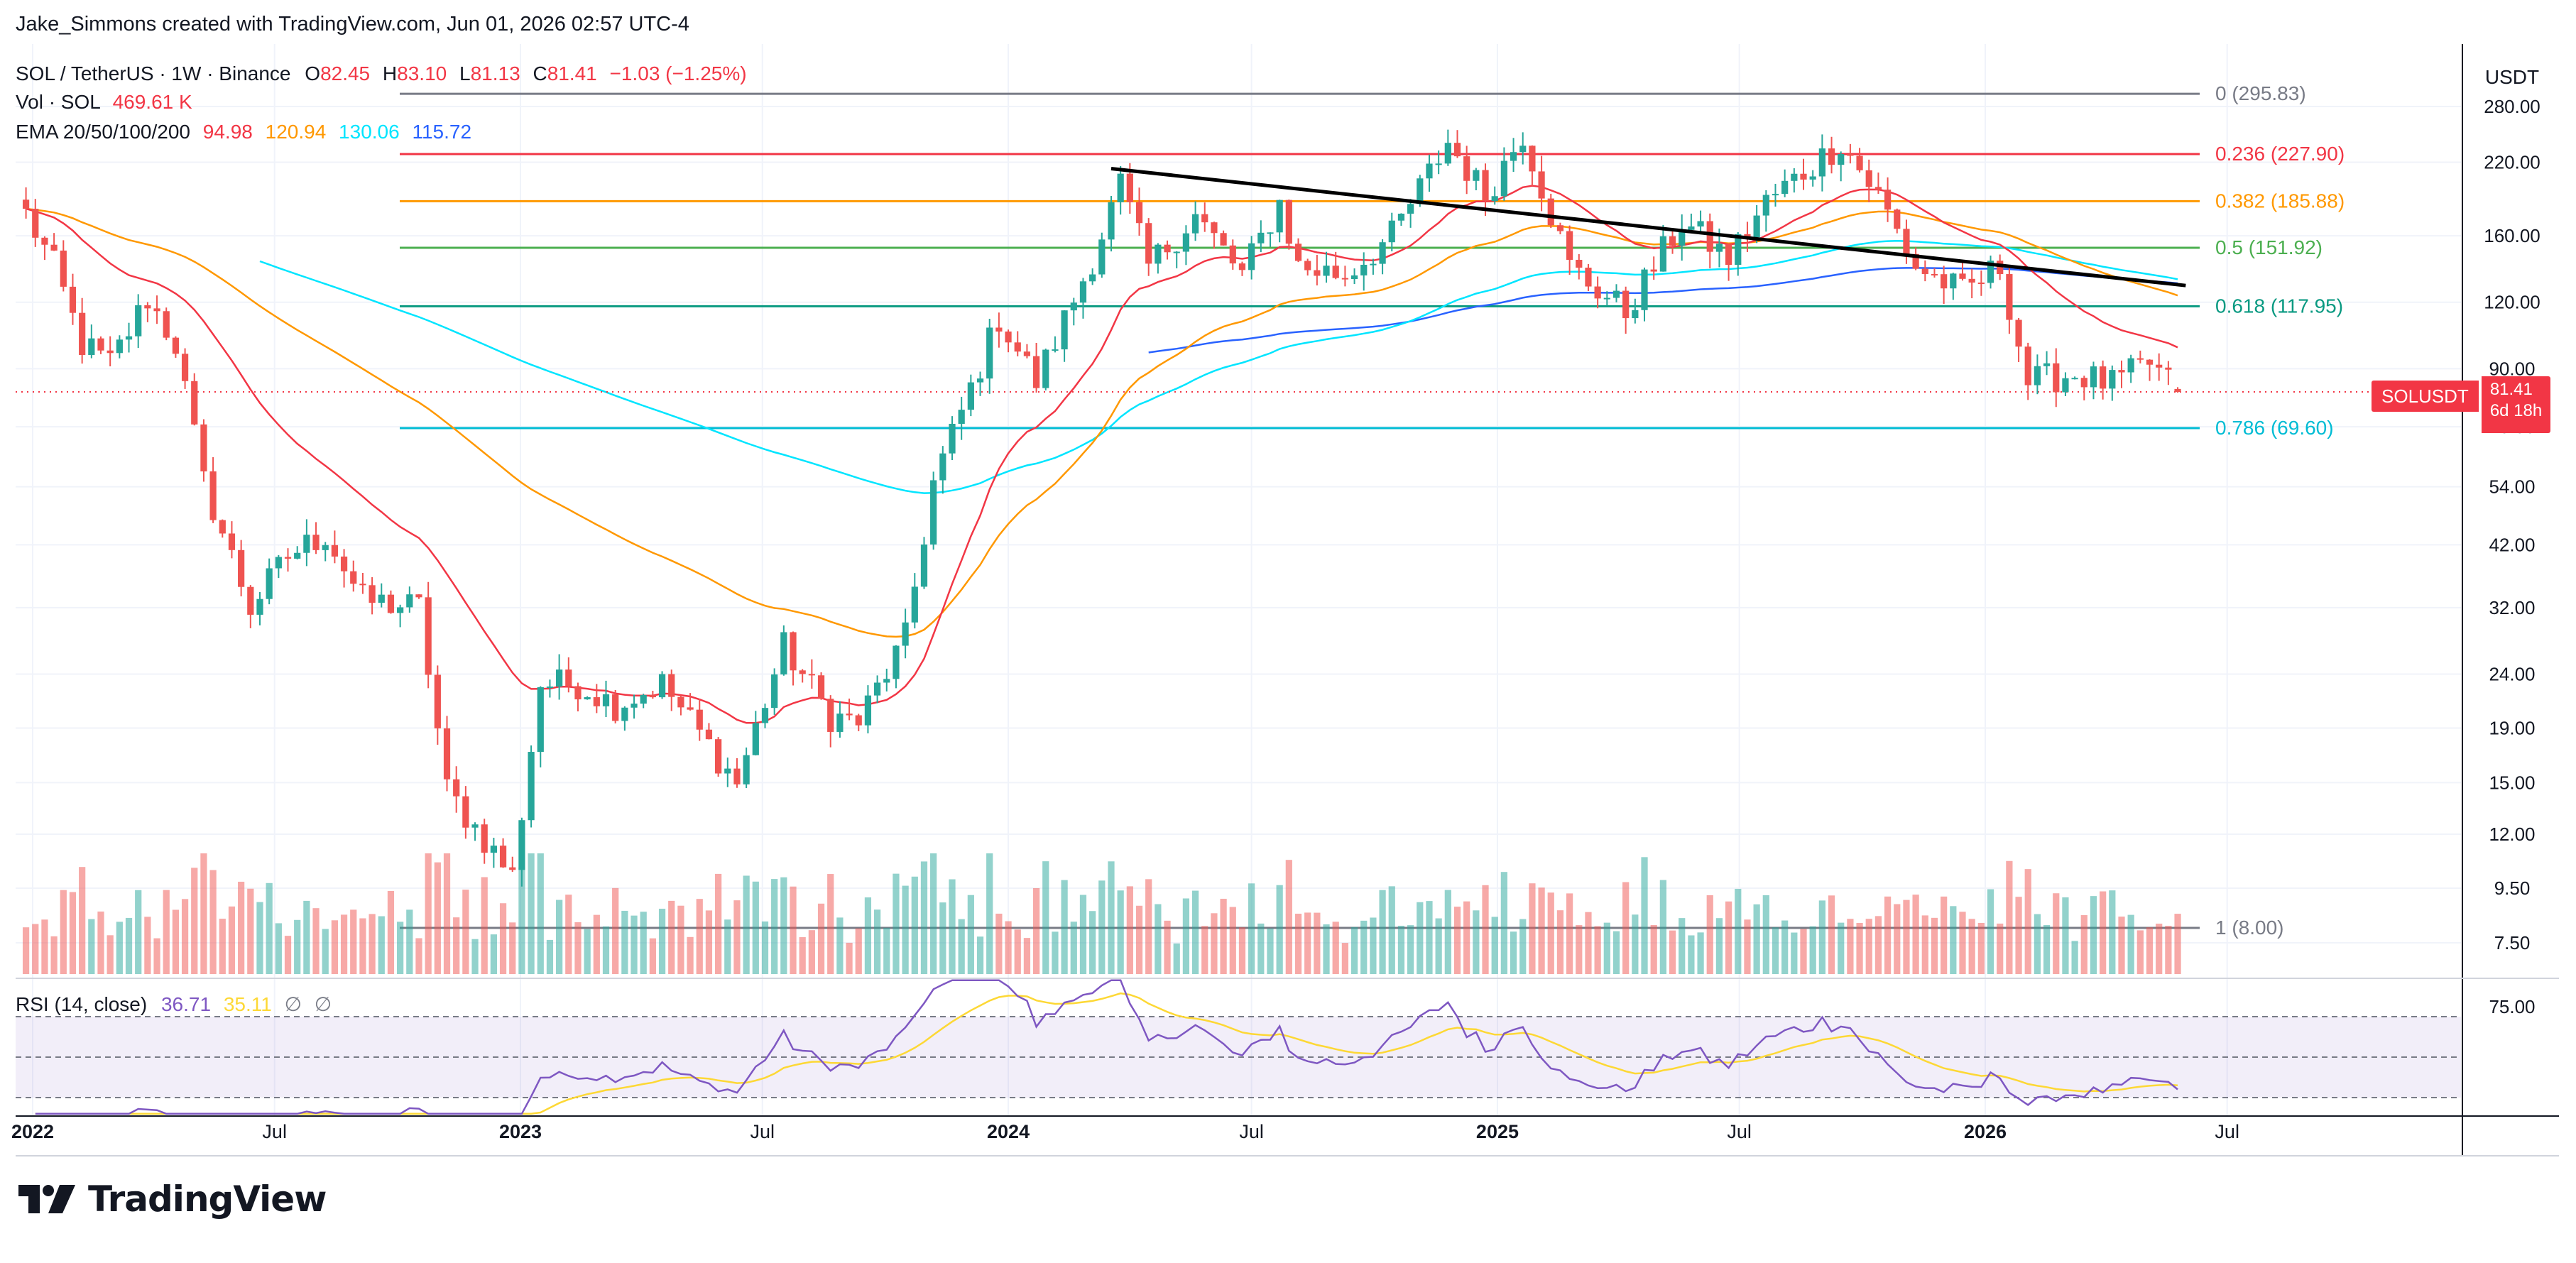  Describe the element at coordinates (82, 1004) in the screenshot. I see `rsi-label: RSI (14, close)` at that location.